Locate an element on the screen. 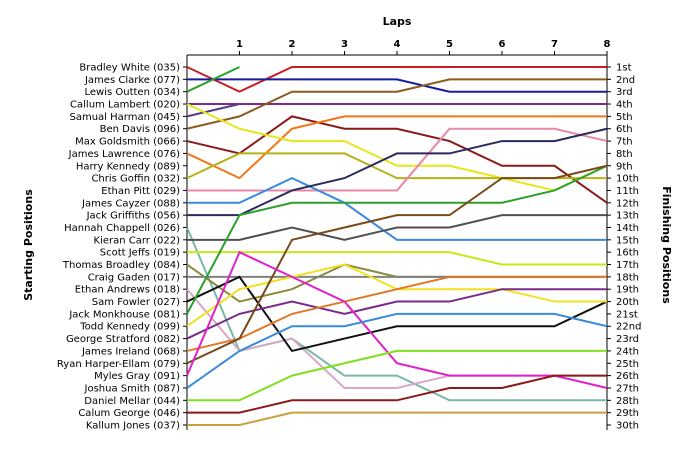 The image size is (700, 450). starting-driver-label: Ben Davis (096) is located at coordinates (140, 129).